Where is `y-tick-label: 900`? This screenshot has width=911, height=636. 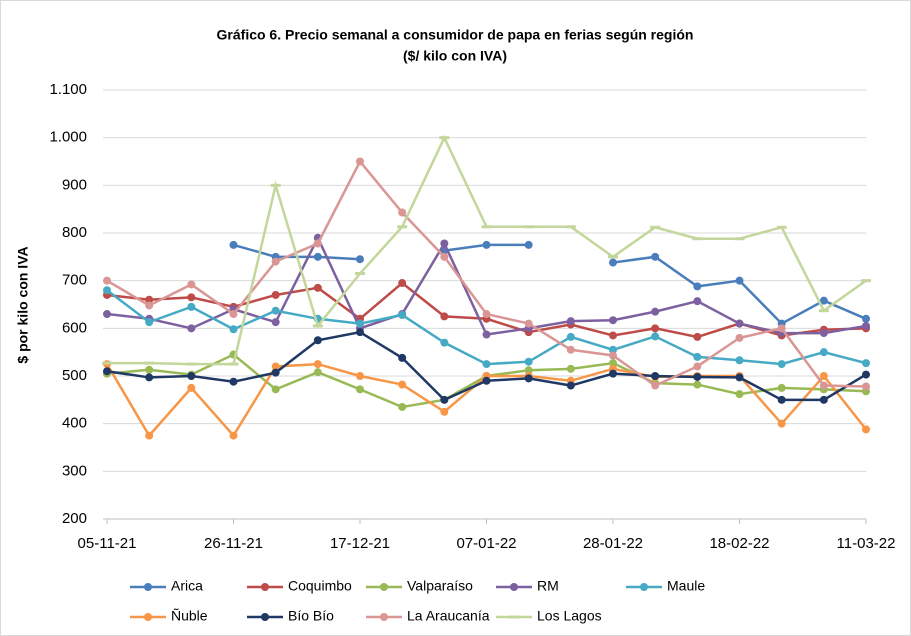
y-tick-label: 900 is located at coordinates (74, 184).